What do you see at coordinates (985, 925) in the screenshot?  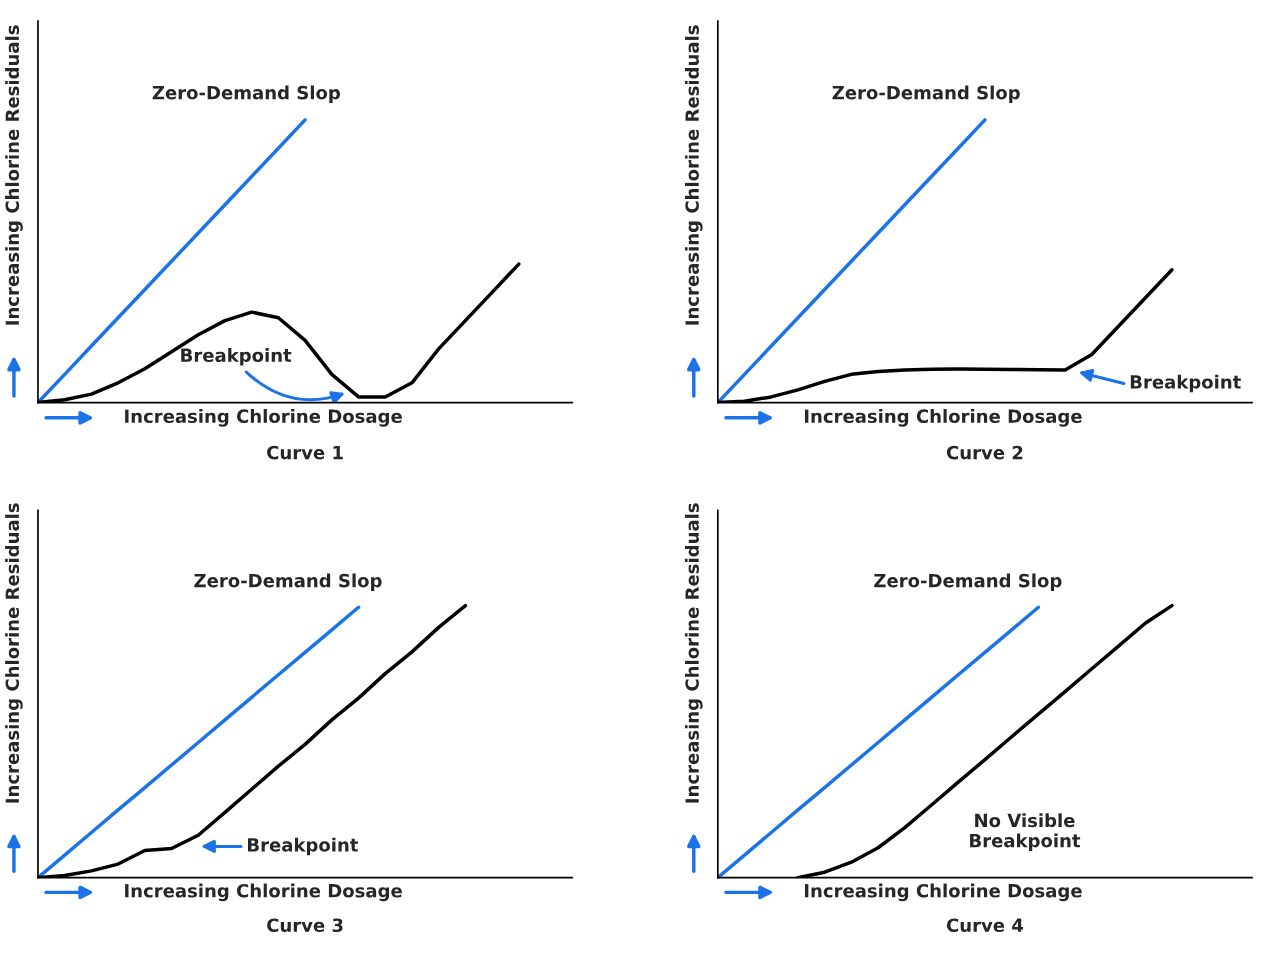 I see `text: Curve 4` at bounding box center [985, 925].